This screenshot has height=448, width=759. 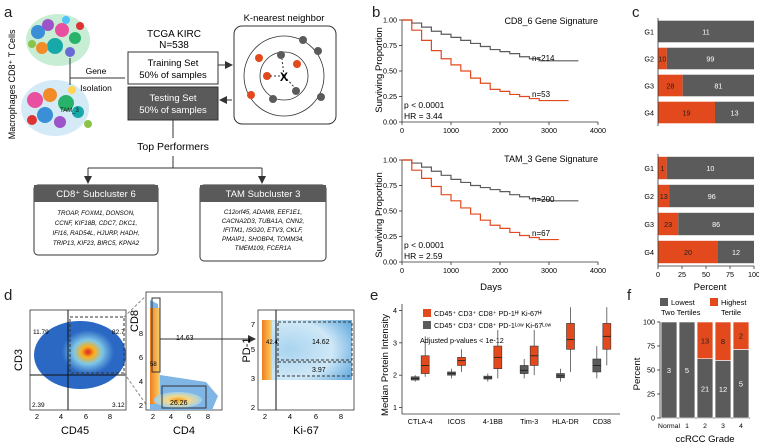 I want to click on legend-two-tertiles: Two Tertiles, so click(x=681, y=312).